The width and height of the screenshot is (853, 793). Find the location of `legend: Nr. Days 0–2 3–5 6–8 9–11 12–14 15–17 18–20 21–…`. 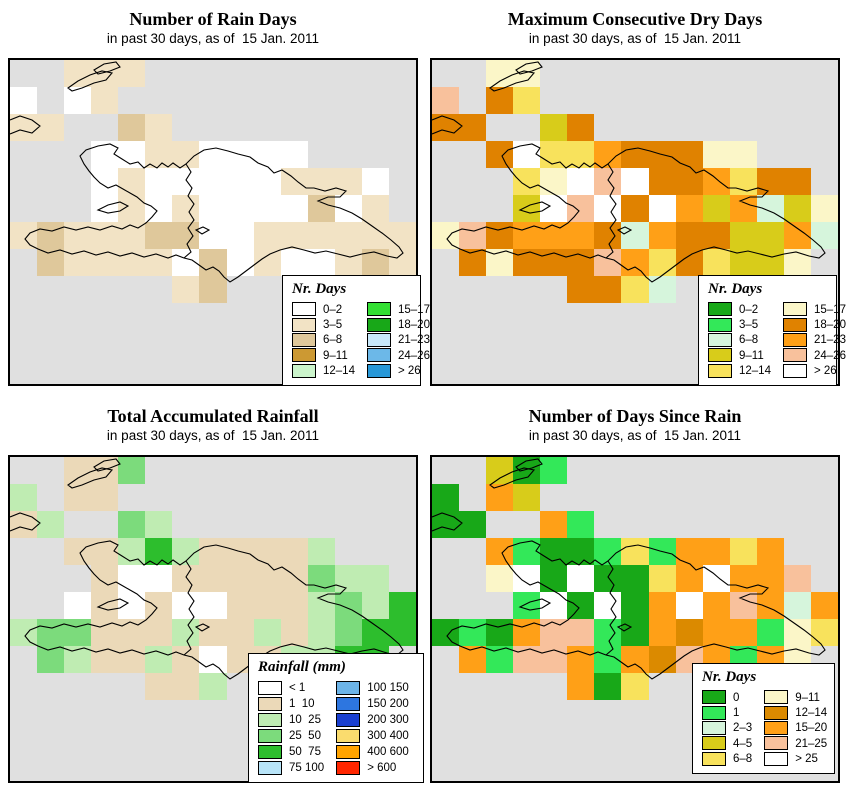

legend: Nr. Days 0–2 3–5 6–8 9–11 12–14 15–17 18–20 21–… is located at coordinates (356, 330).